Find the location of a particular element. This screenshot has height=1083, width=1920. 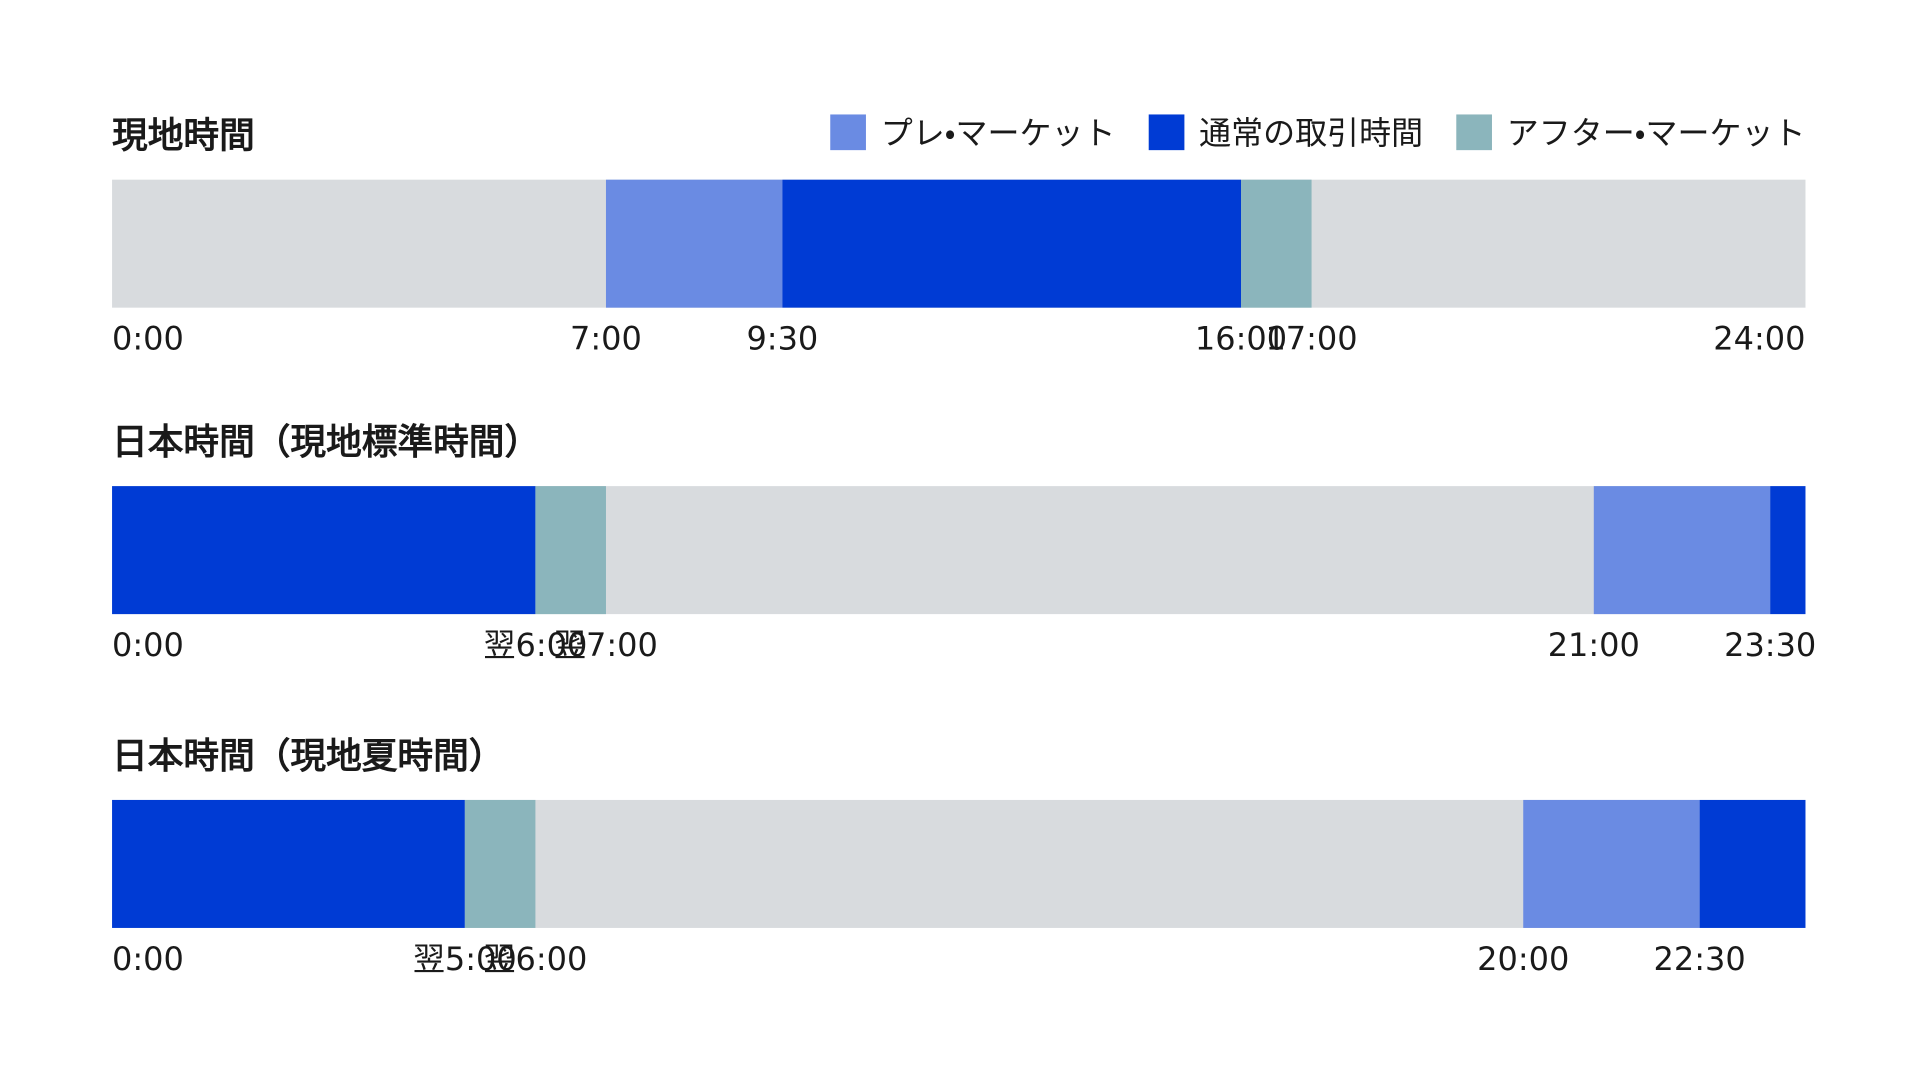

row-title: 日本時間（現地標準時間） is located at coordinates (326, 442).